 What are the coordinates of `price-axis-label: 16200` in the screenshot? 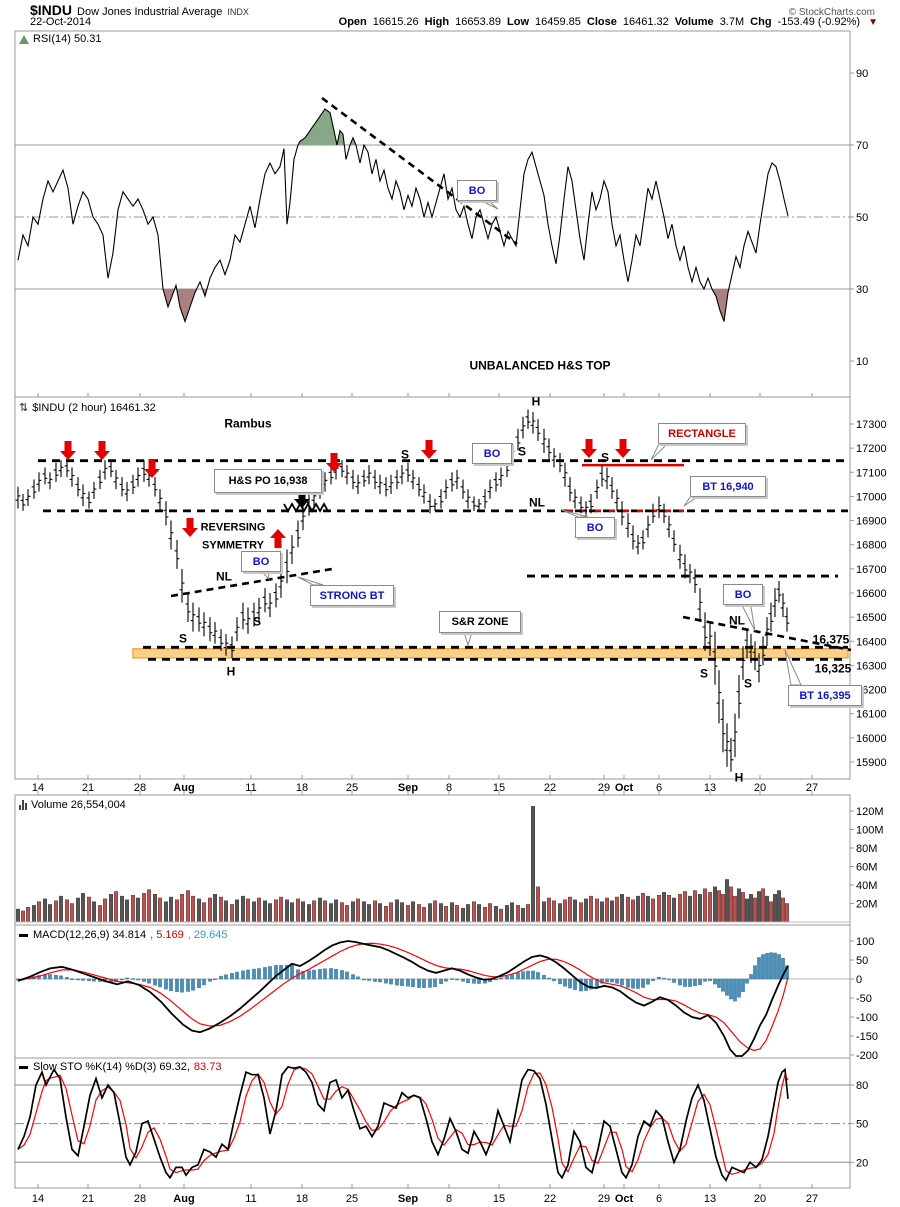 It's located at (871, 691).